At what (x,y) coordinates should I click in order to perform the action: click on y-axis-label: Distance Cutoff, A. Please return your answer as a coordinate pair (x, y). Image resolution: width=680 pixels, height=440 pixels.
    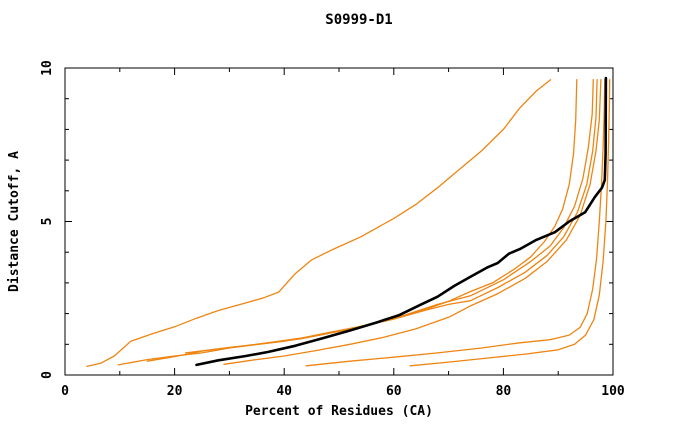
    Looking at the image, I should click on (14, 221).